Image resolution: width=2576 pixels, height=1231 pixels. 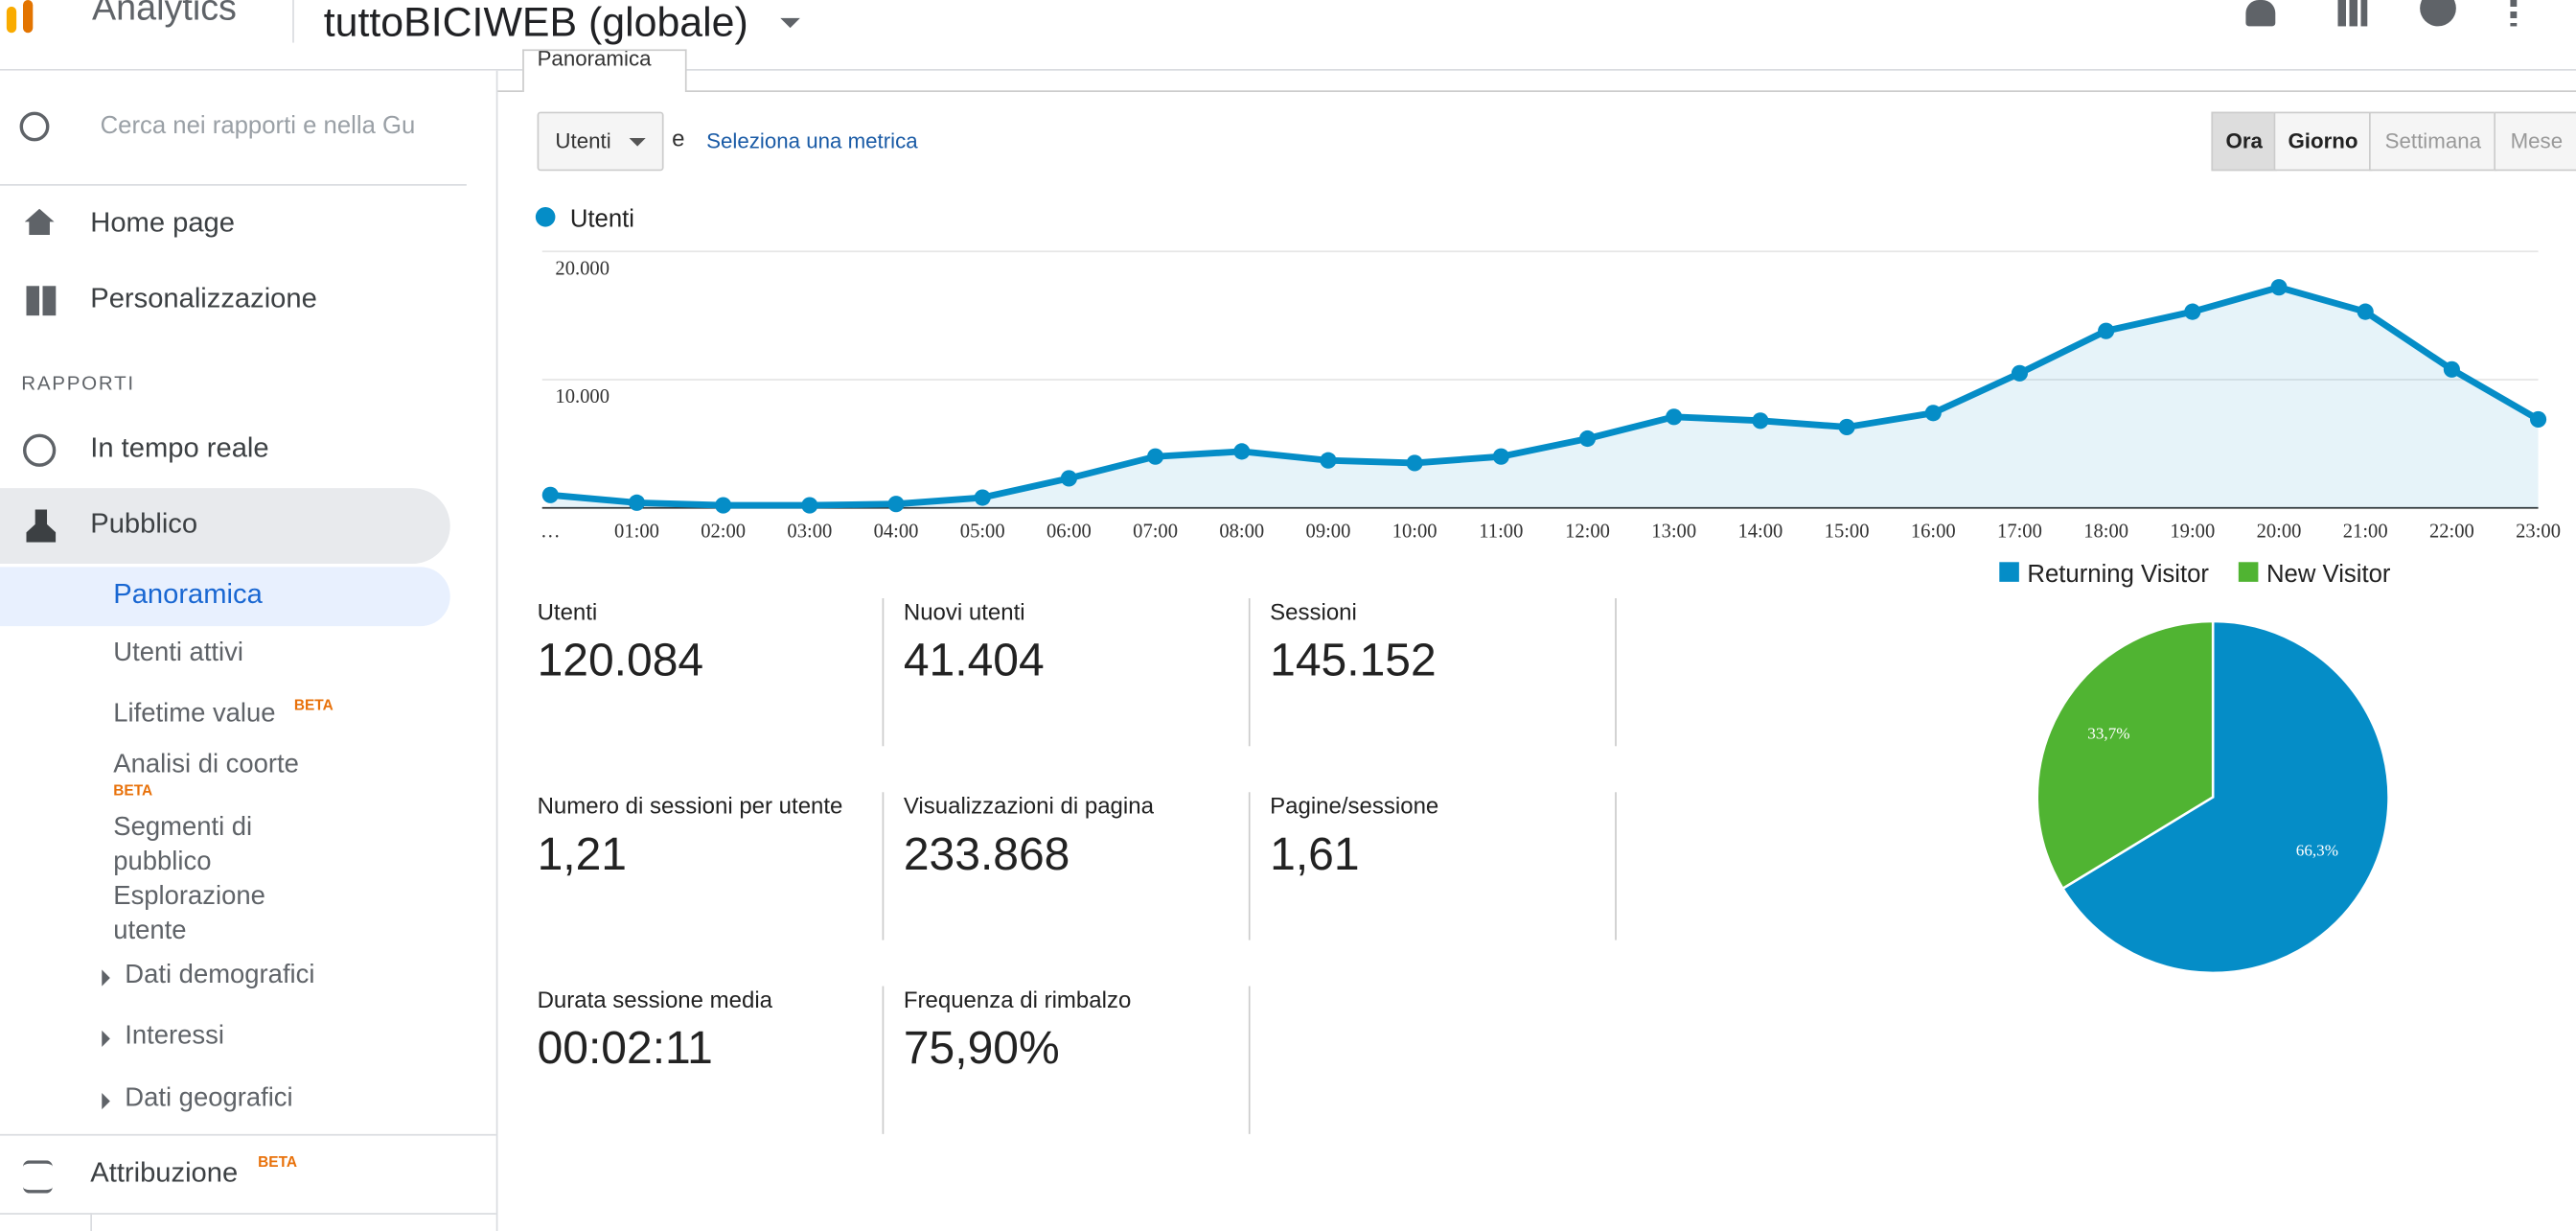 I want to click on legend-label: Utenti, so click(x=602, y=219).